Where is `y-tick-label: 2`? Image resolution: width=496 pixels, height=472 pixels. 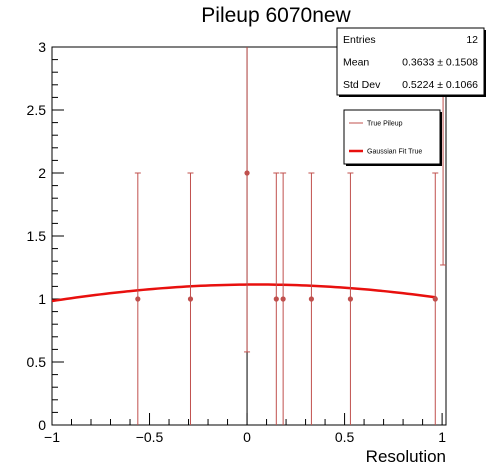 y-tick-label: 2 is located at coordinates (42, 173).